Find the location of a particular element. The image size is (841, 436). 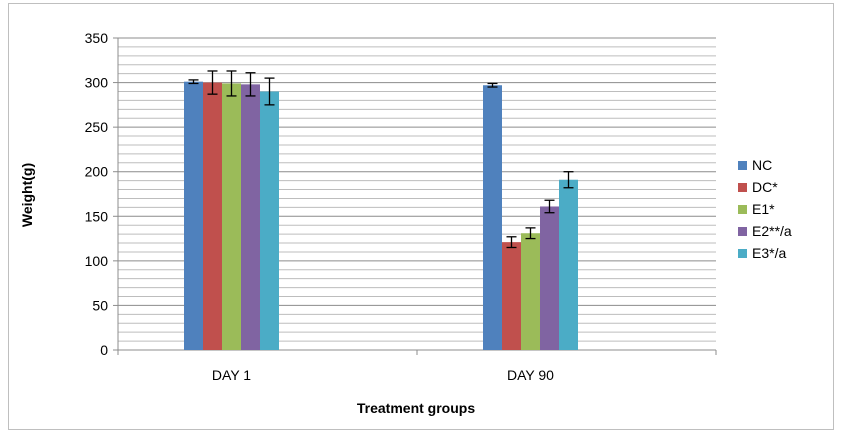

y-axis-ticks: 0 50 100 150 200 250 300 350 is located at coordinates (101, 194).